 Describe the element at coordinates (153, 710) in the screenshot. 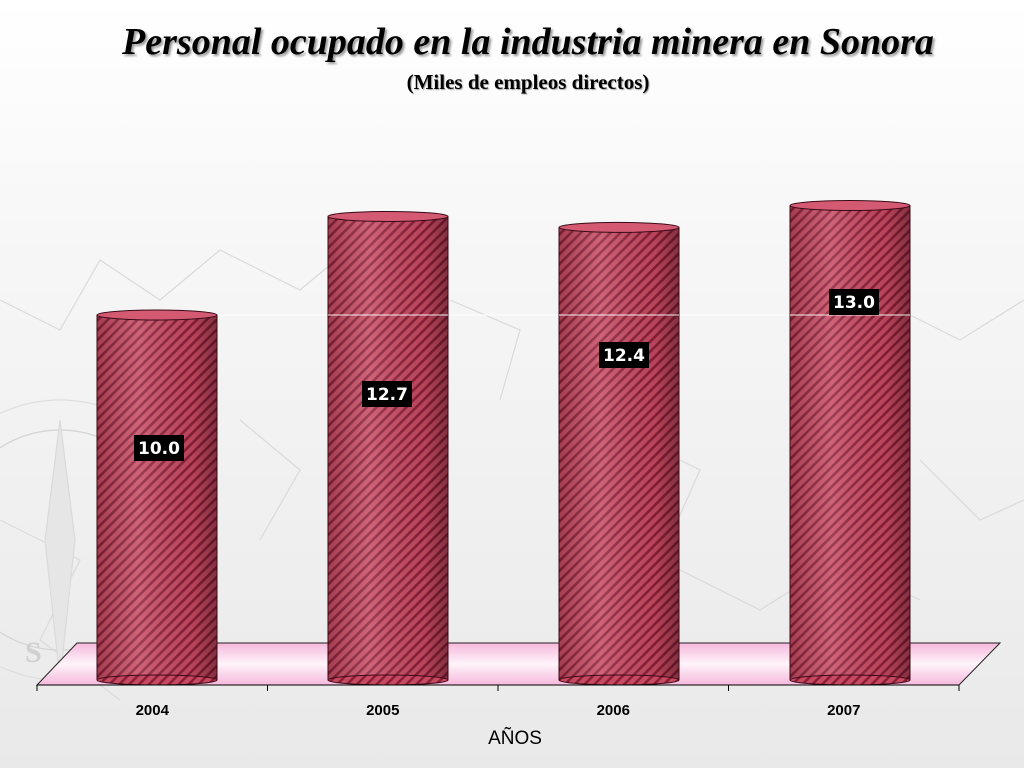

I see `x-tick-label-2004: 2004` at that location.